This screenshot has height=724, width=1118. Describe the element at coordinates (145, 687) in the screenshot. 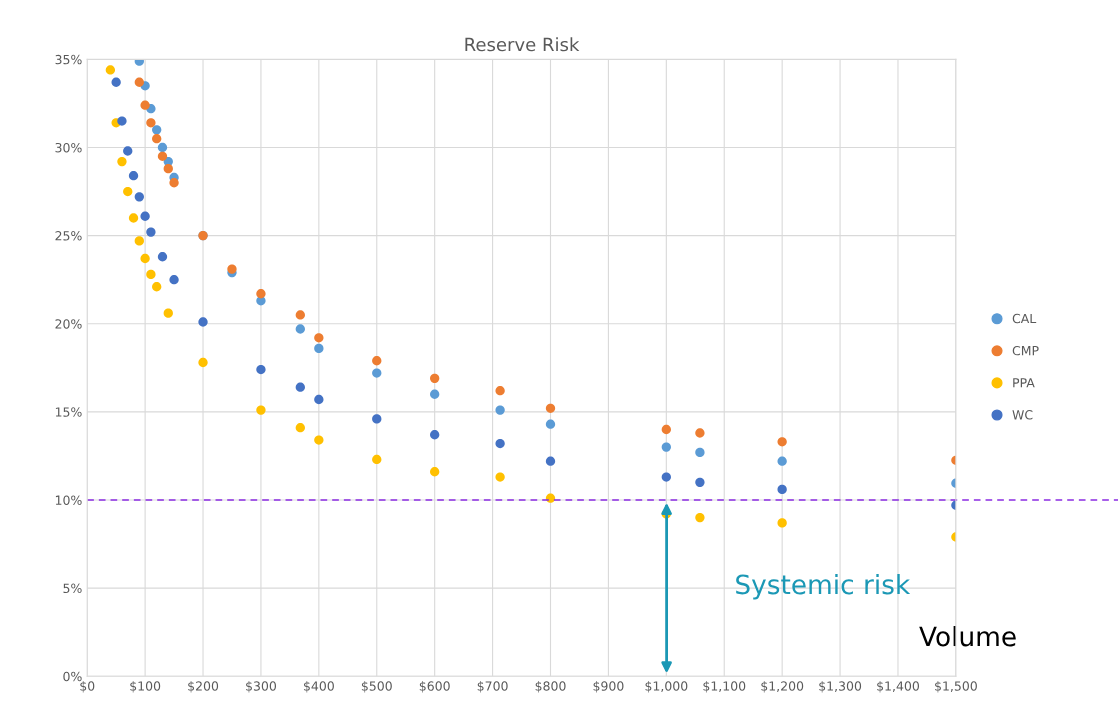

I see `x-tick-label: $100` at that location.